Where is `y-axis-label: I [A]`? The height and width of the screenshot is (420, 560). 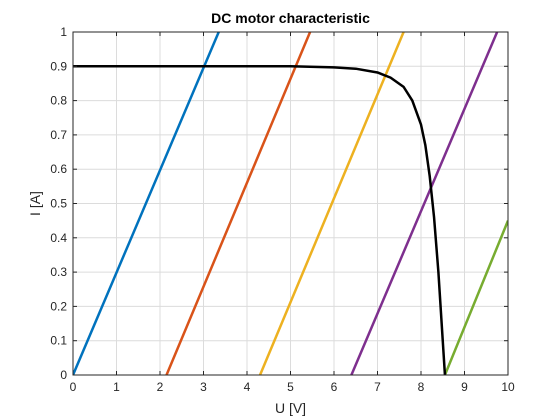
y-axis-label: I [A] is located at coordinates (35, 203).